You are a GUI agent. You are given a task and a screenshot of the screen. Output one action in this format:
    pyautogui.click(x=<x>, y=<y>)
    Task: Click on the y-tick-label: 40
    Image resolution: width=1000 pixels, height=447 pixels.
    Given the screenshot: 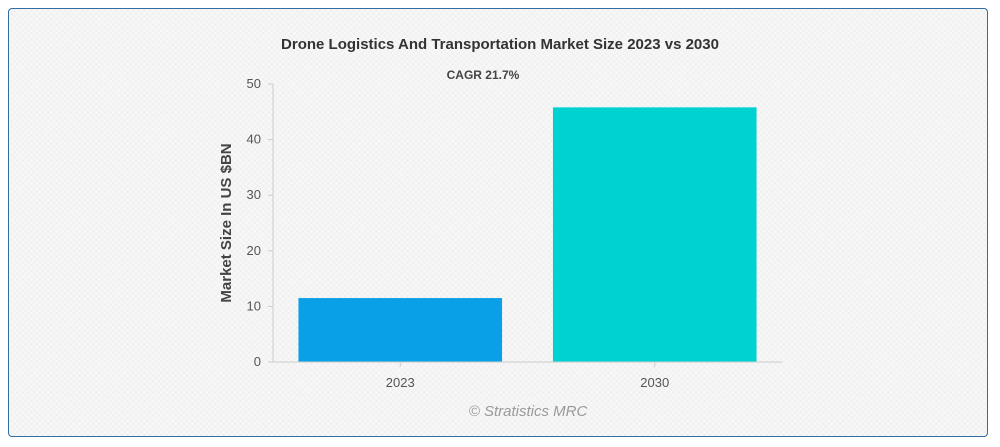 What is the action you would take?
    pyautogui.click(x=254, y=139)
    